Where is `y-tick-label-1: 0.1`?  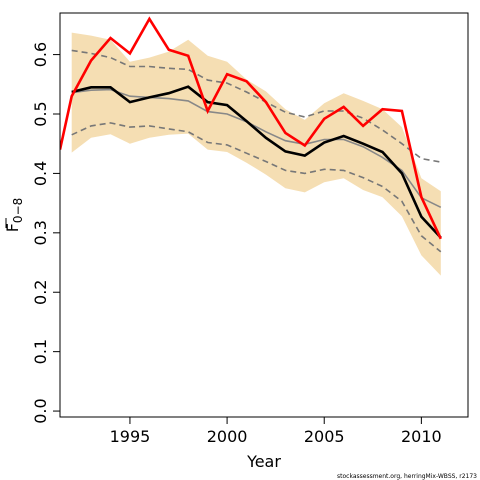 y-tick-label-1: 0.1 is located at coordinates (40, 351).